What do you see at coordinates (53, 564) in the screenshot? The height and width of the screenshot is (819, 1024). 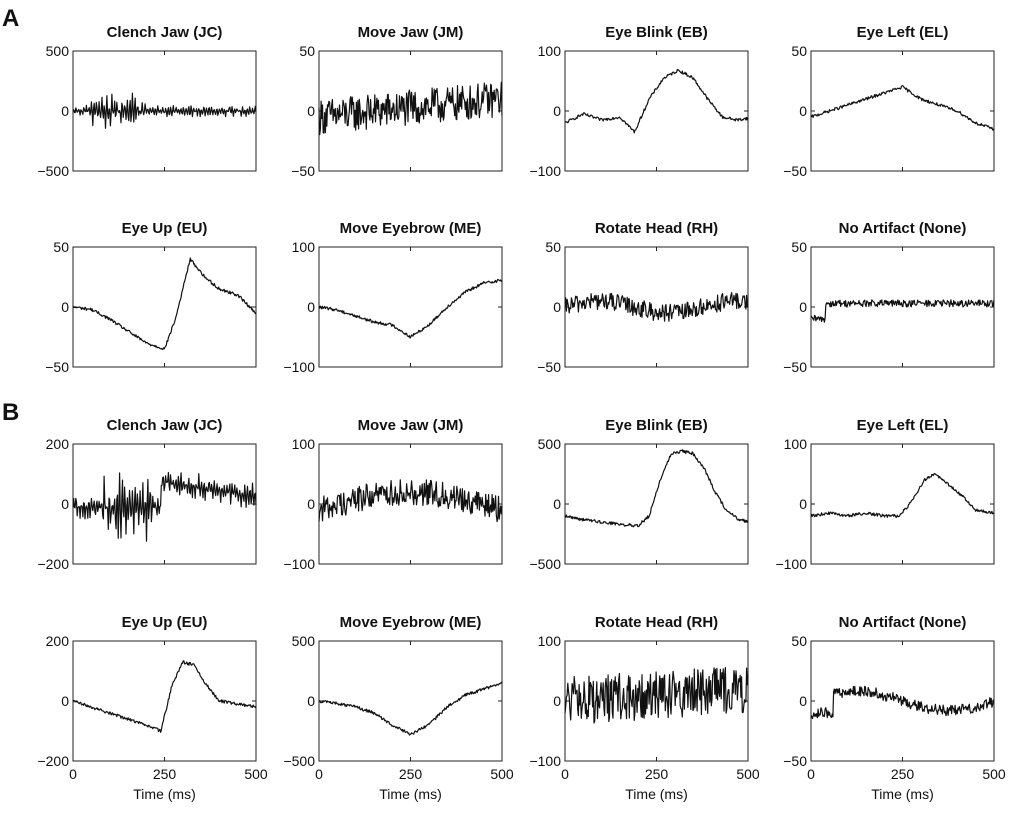 I see `y-tick-label: −200` at bounding box center [53, 564].